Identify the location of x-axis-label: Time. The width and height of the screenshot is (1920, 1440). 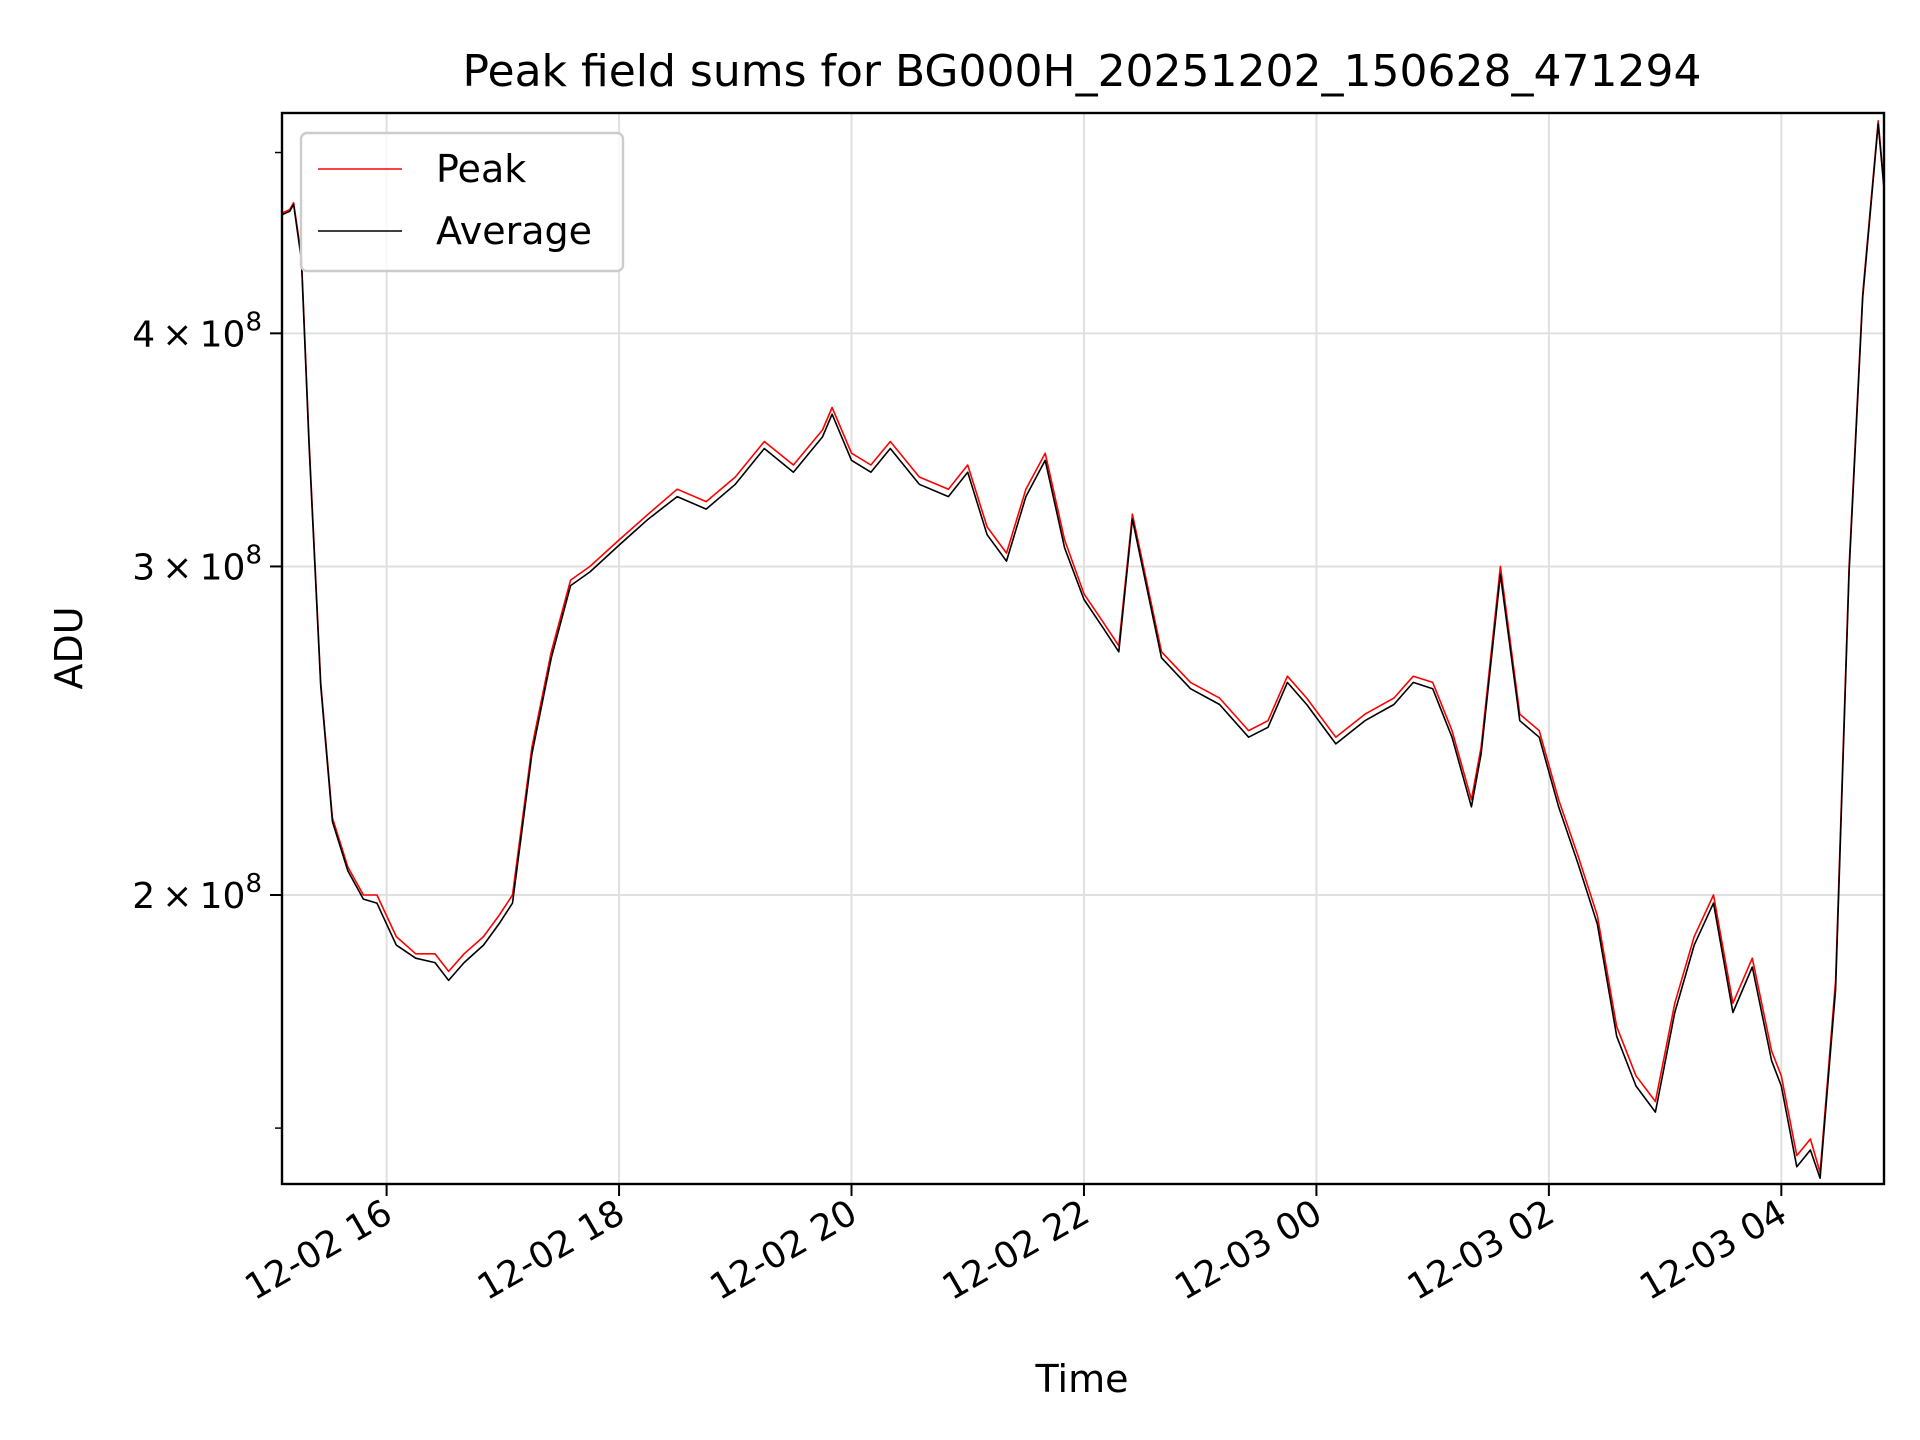
(1082, 1379).